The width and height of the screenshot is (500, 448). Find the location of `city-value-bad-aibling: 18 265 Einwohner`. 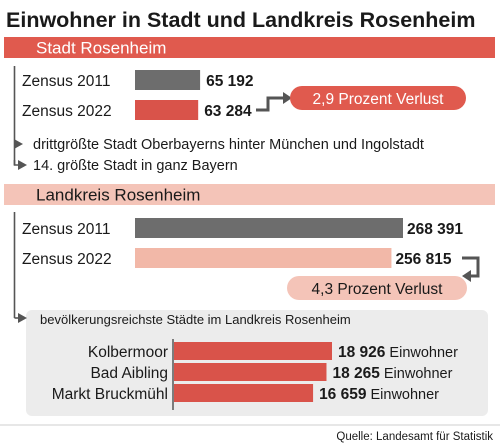

city-value-bad-aibling: 18 265 Einwohner is located at coordinates (392, 373).